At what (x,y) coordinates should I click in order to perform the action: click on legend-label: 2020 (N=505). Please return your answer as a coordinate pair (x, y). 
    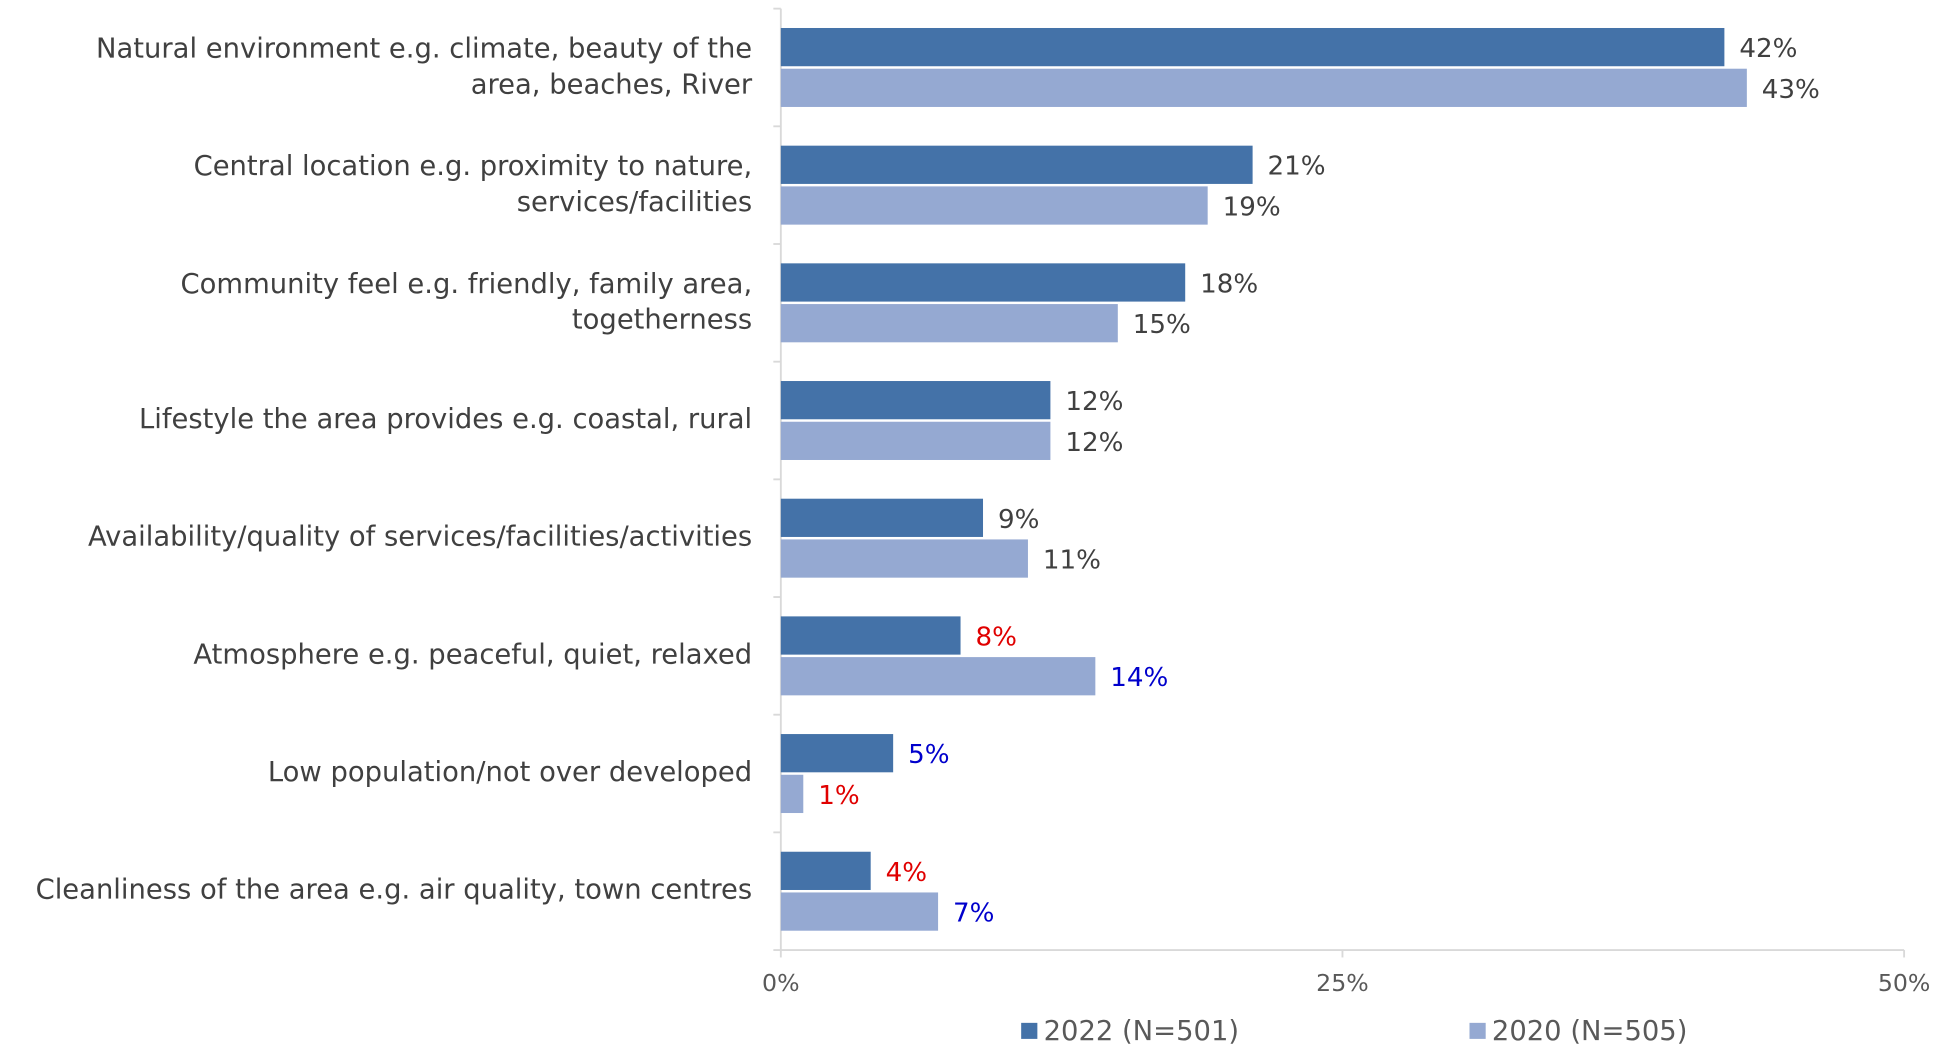
    Looking at the image, I should click on (1590, 1031).